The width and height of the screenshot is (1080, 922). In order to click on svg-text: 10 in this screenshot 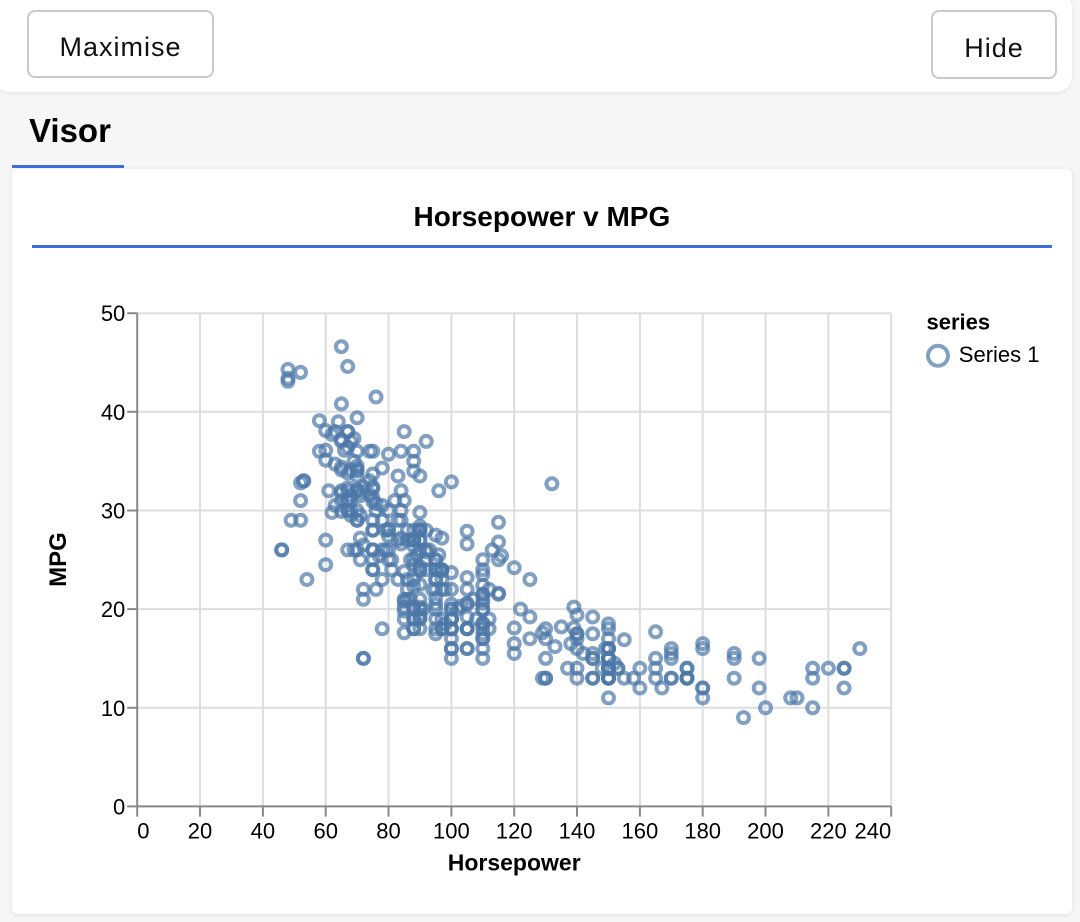, I will do `click(113, 708)`.